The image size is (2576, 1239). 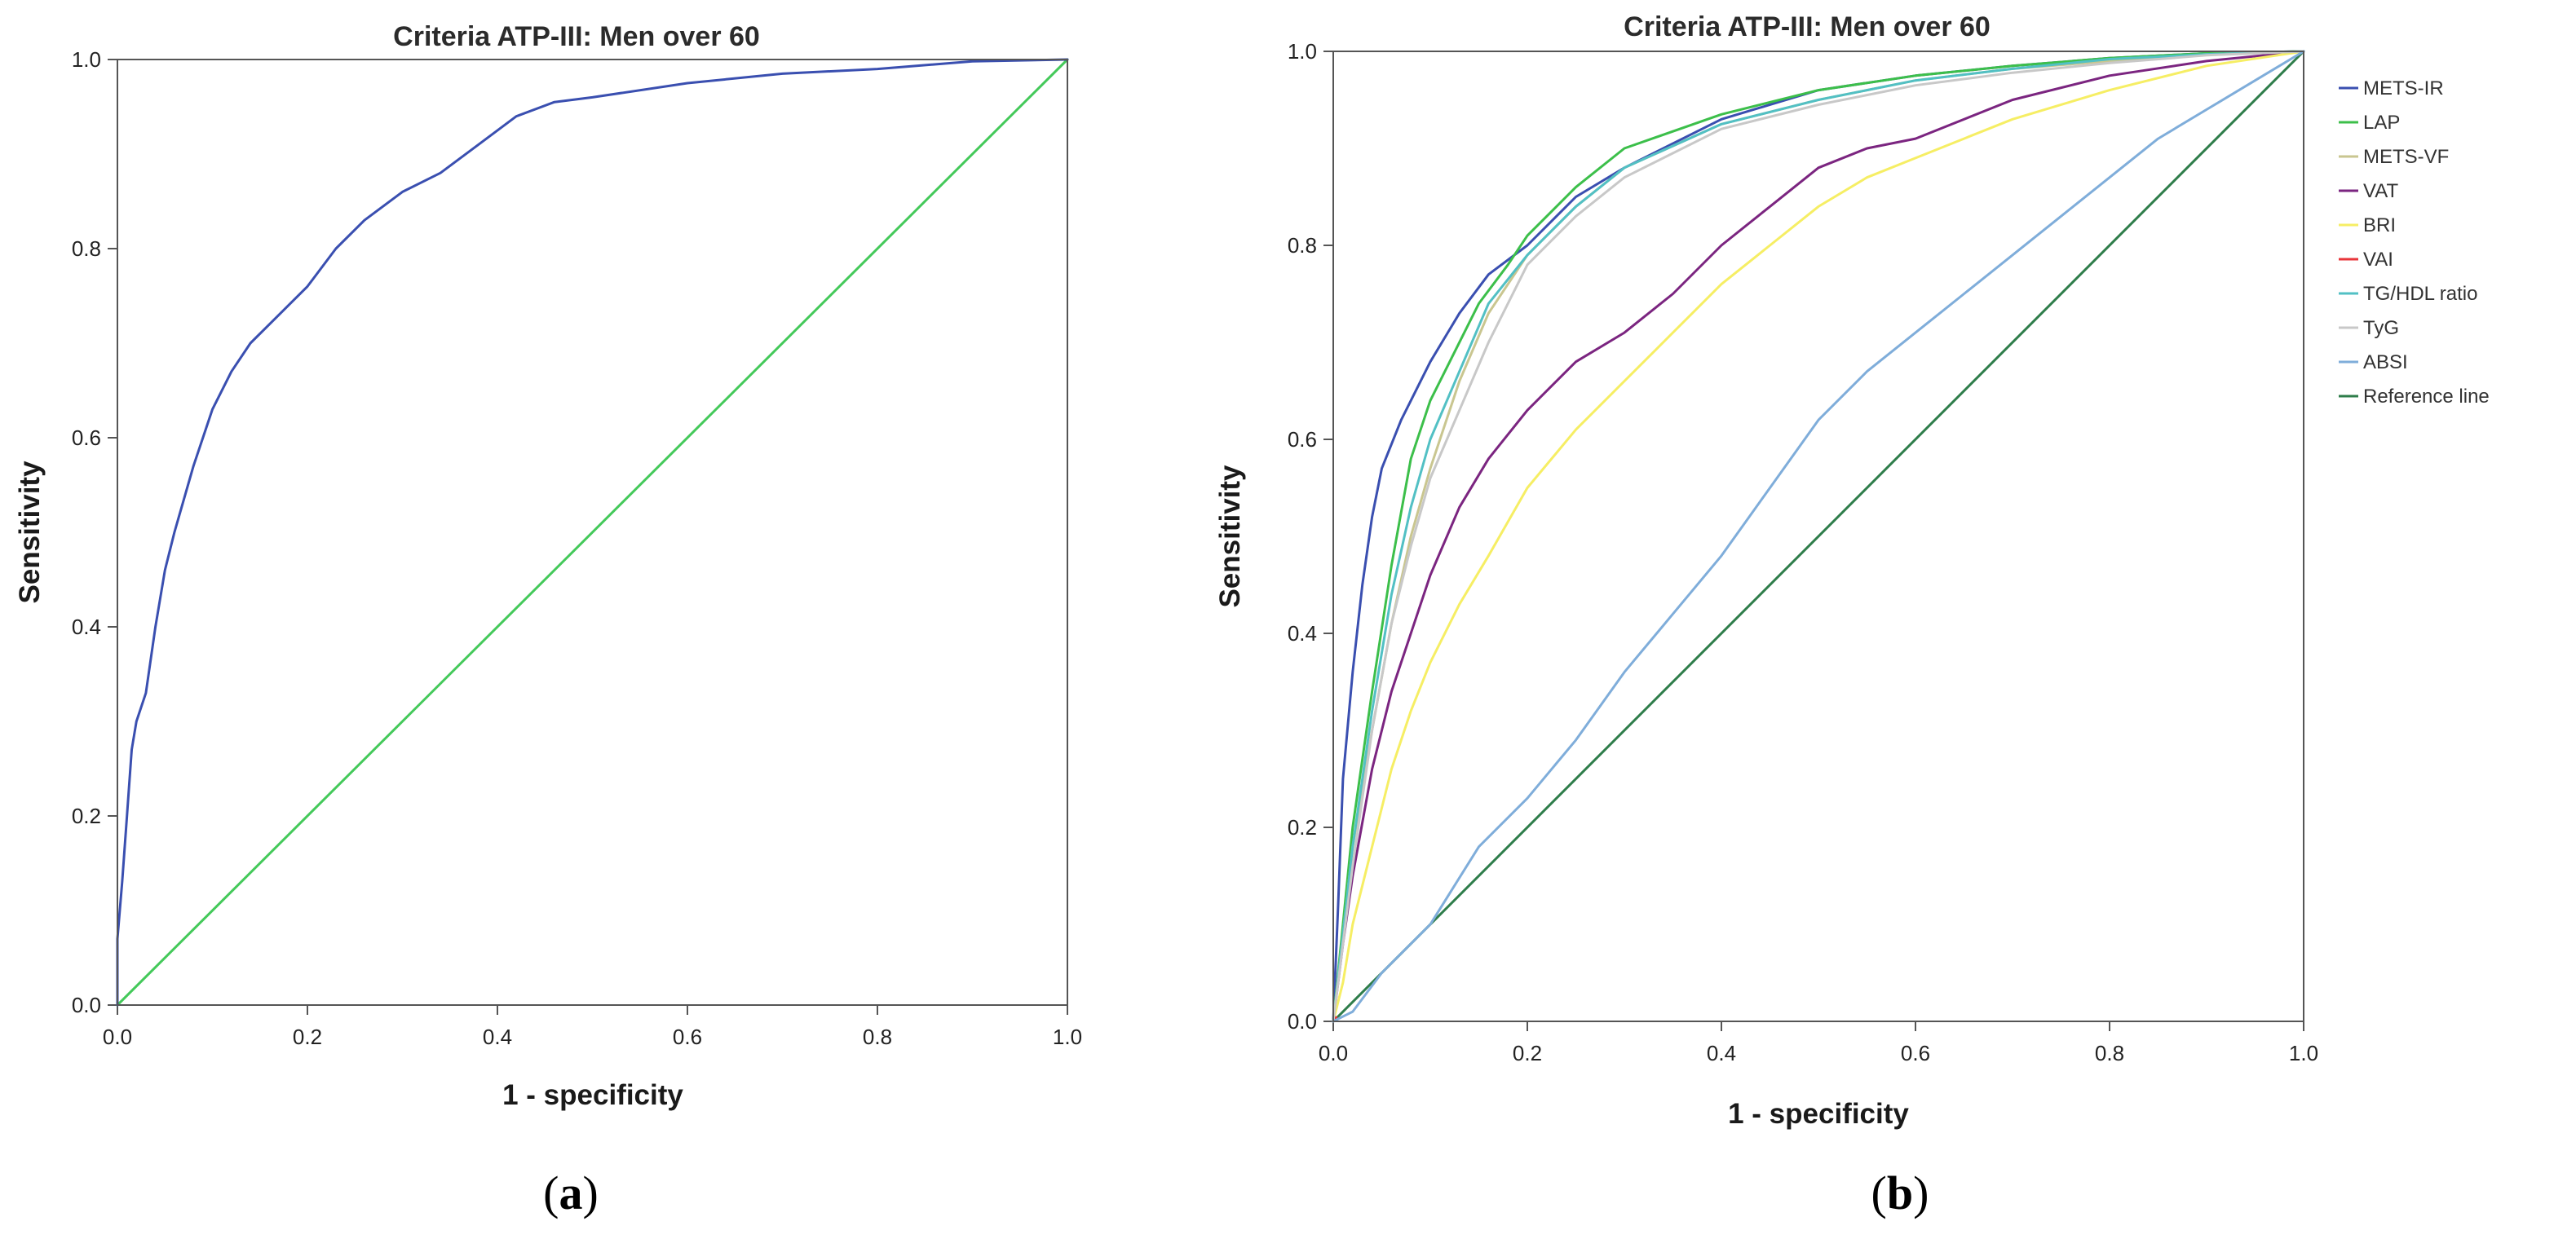 I want to click on panel-a-x-tick-label: 0.6, so click(x=687, y=1037).